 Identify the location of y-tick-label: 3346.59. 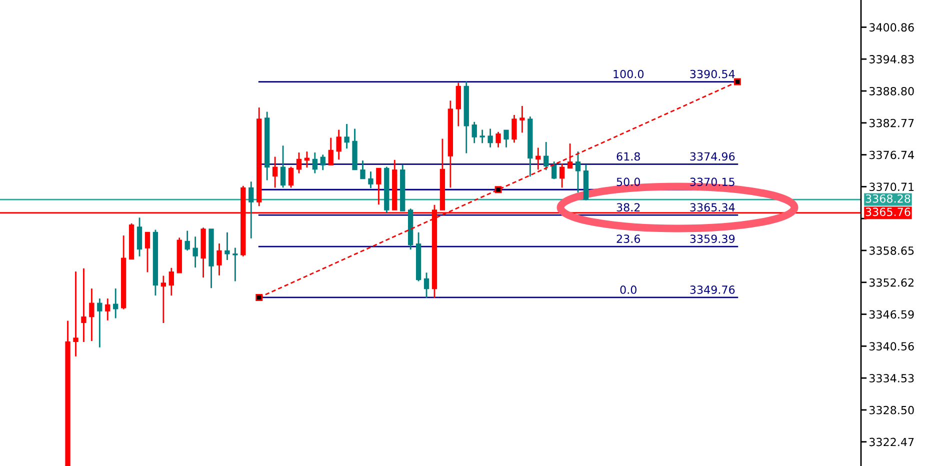
(891, 314).